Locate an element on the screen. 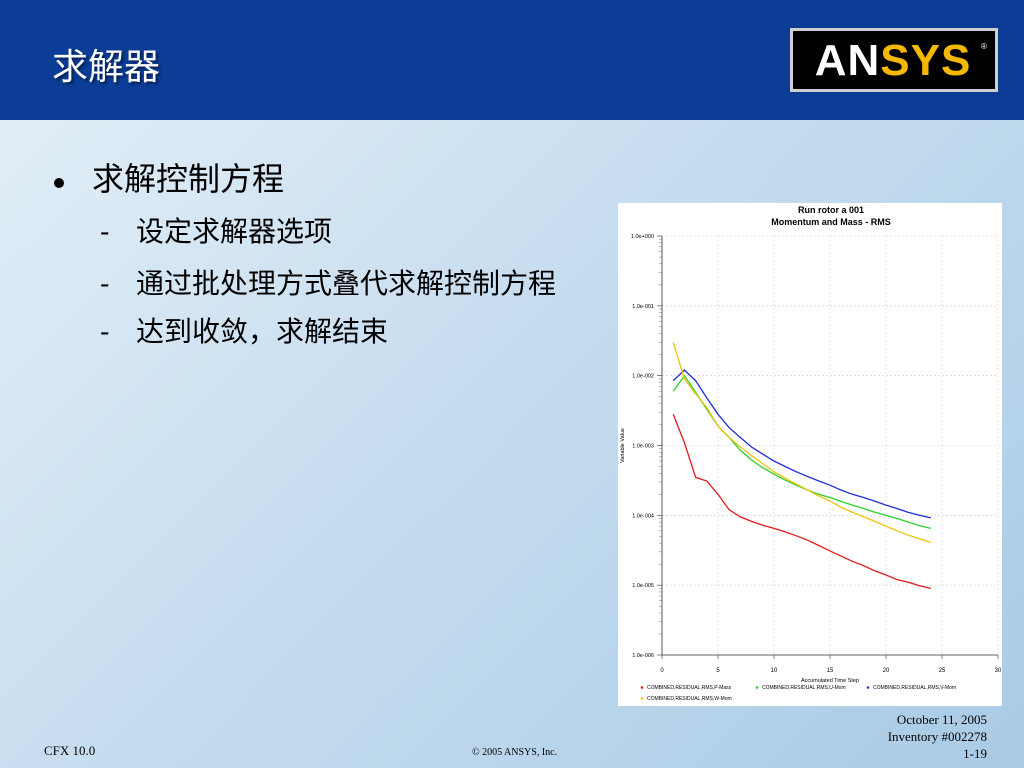  x-tick-label: 5 is located at coordinates (718, 671).